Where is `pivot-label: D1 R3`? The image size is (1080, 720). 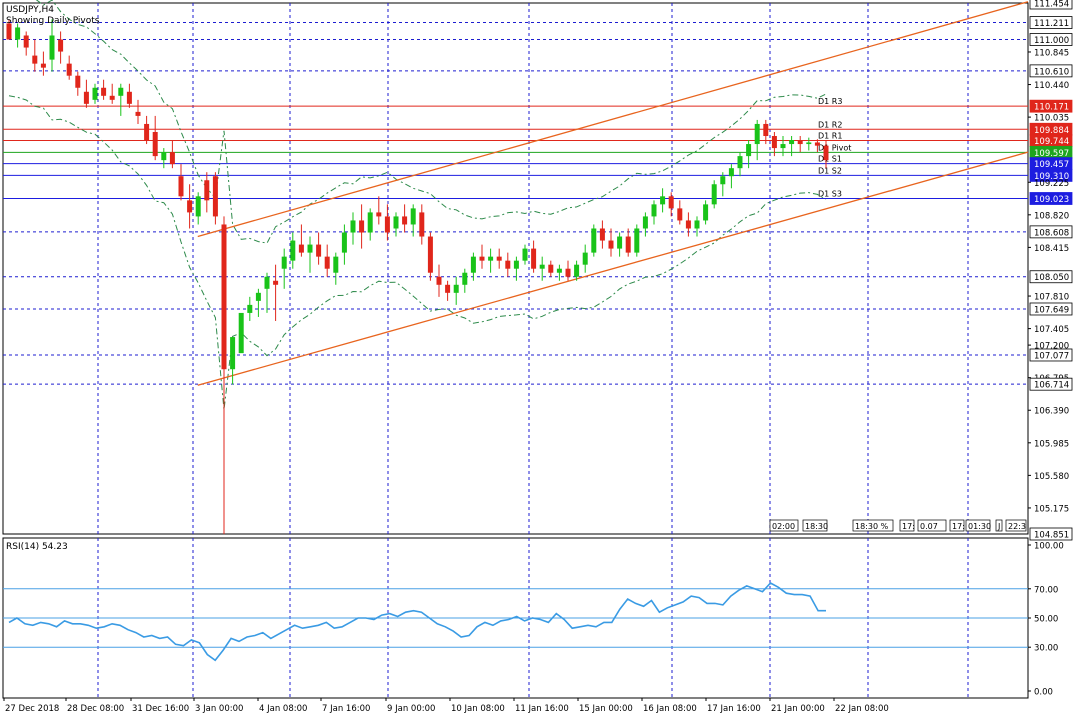 pivot-label: D1 R3 is located at coordinates (830, 101).